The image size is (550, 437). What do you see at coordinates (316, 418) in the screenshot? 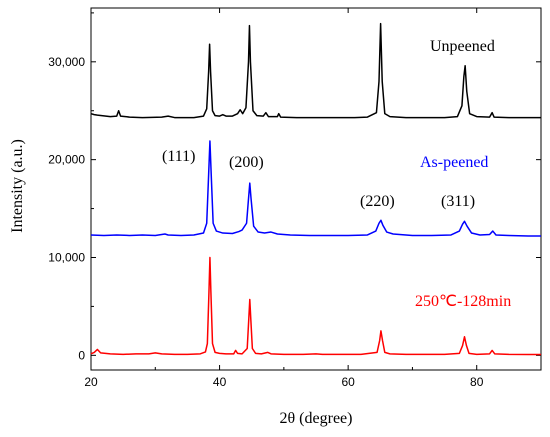
I see `x-axis-title: 2θ (degree)` at bounding box center [316, 418].